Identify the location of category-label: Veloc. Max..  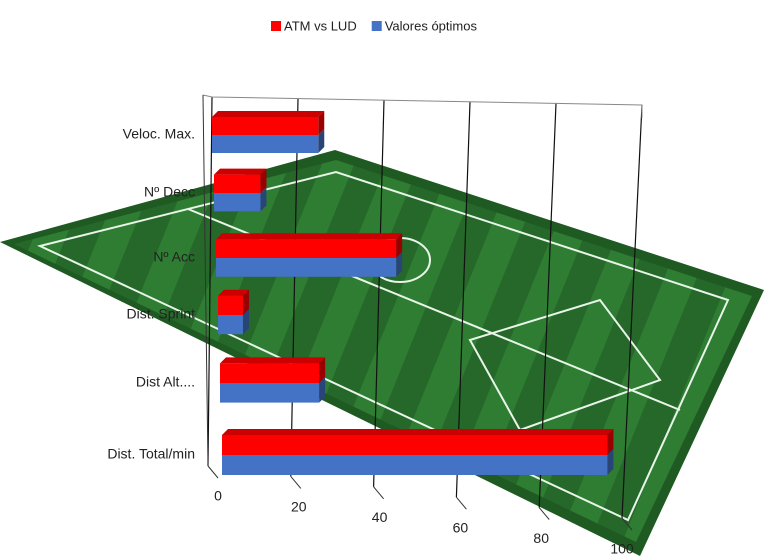
(159, 134).